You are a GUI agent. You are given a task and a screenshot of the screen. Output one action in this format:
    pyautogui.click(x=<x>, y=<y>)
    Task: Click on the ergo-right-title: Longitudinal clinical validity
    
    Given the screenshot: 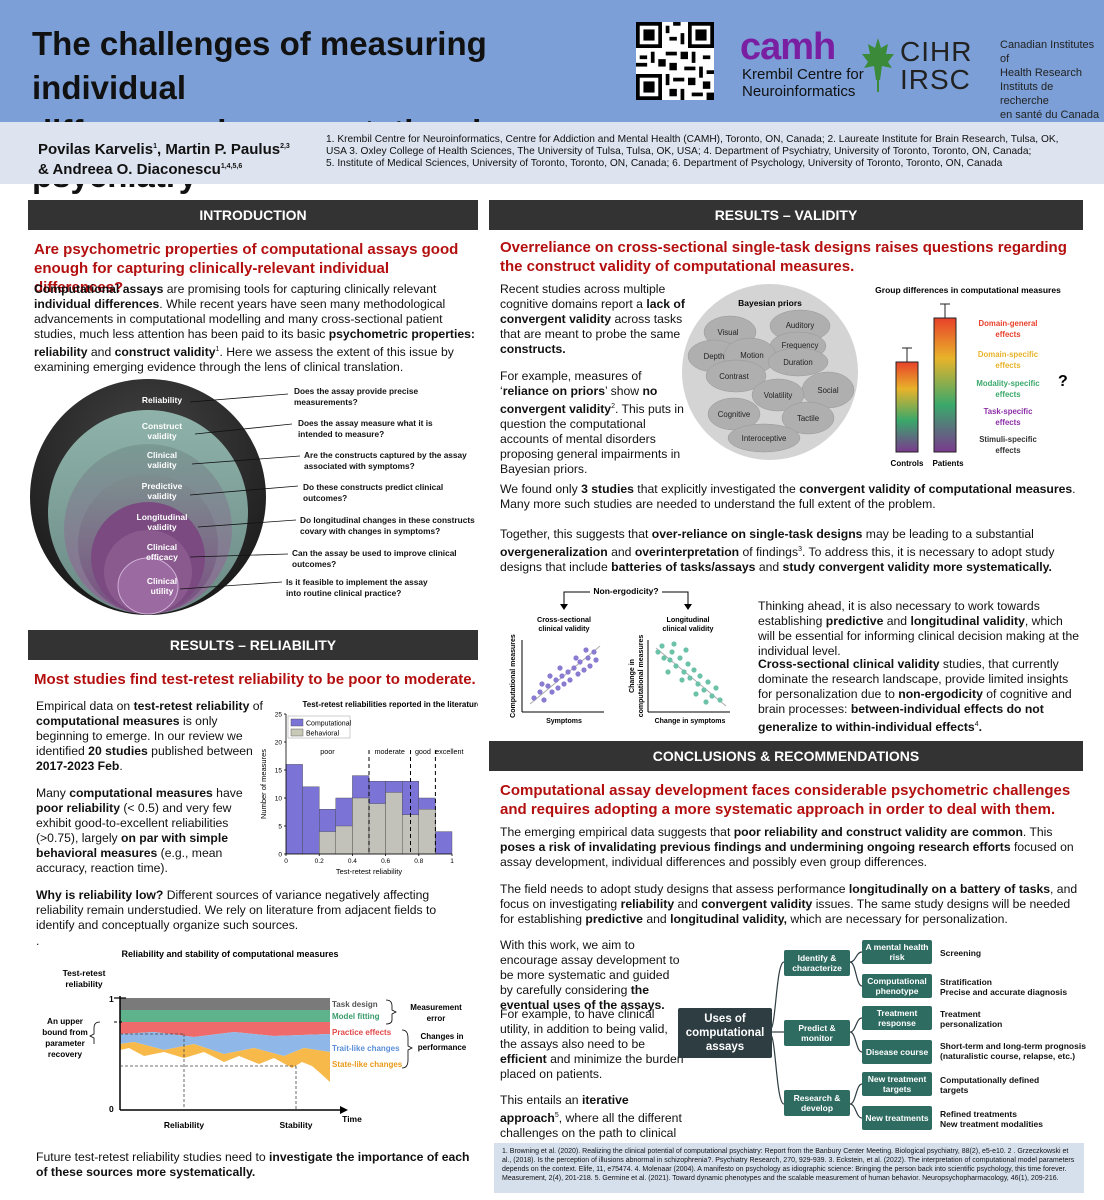 What is the action you would take?
    pyautogui.click(x=687, y=624)
    